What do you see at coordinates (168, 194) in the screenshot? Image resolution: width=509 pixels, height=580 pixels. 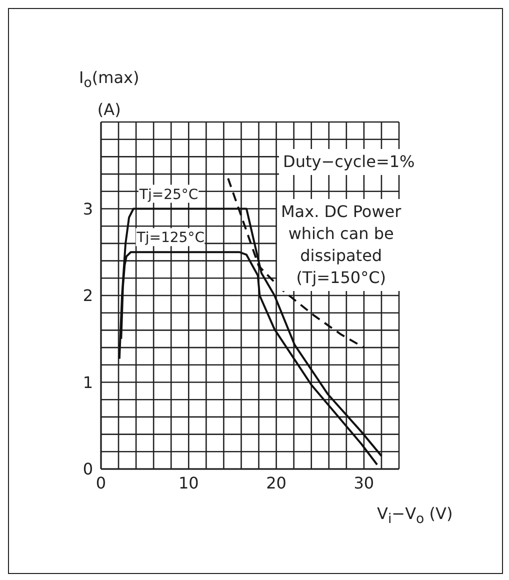 I see `series-label: Tj=25°C` at bounding box center [168, 194].